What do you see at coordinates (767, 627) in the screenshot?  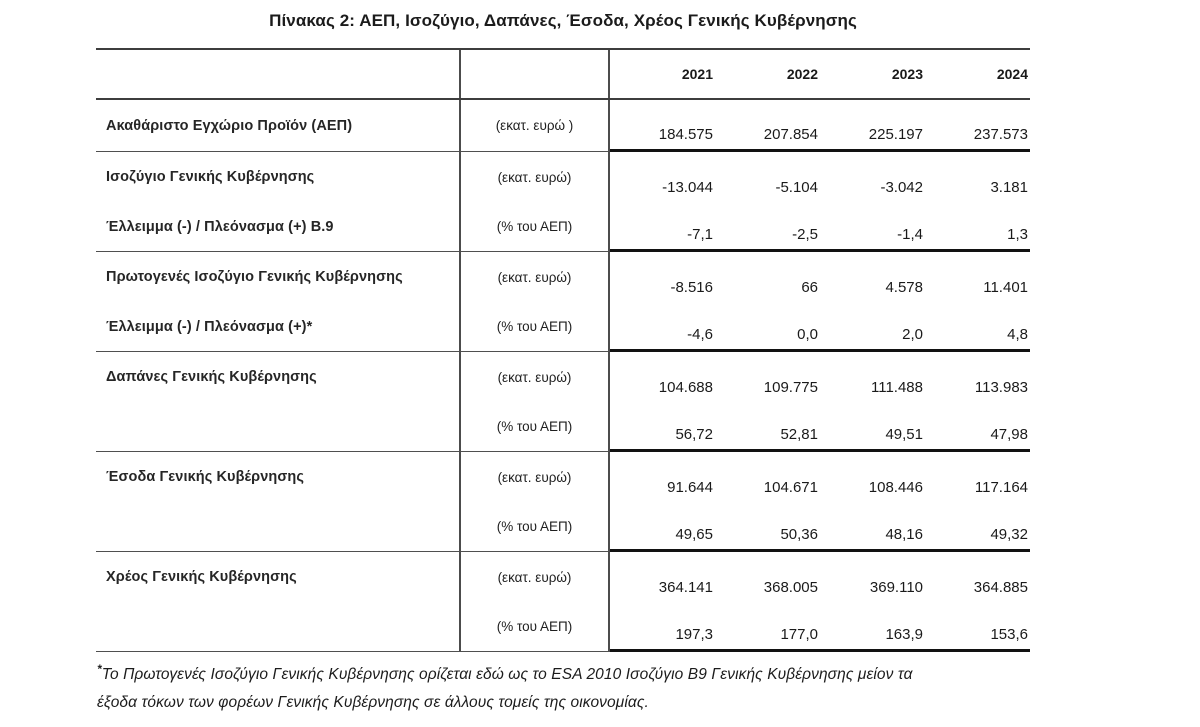 I see `cell-value: 177,0` at bounding box center [767, 627].